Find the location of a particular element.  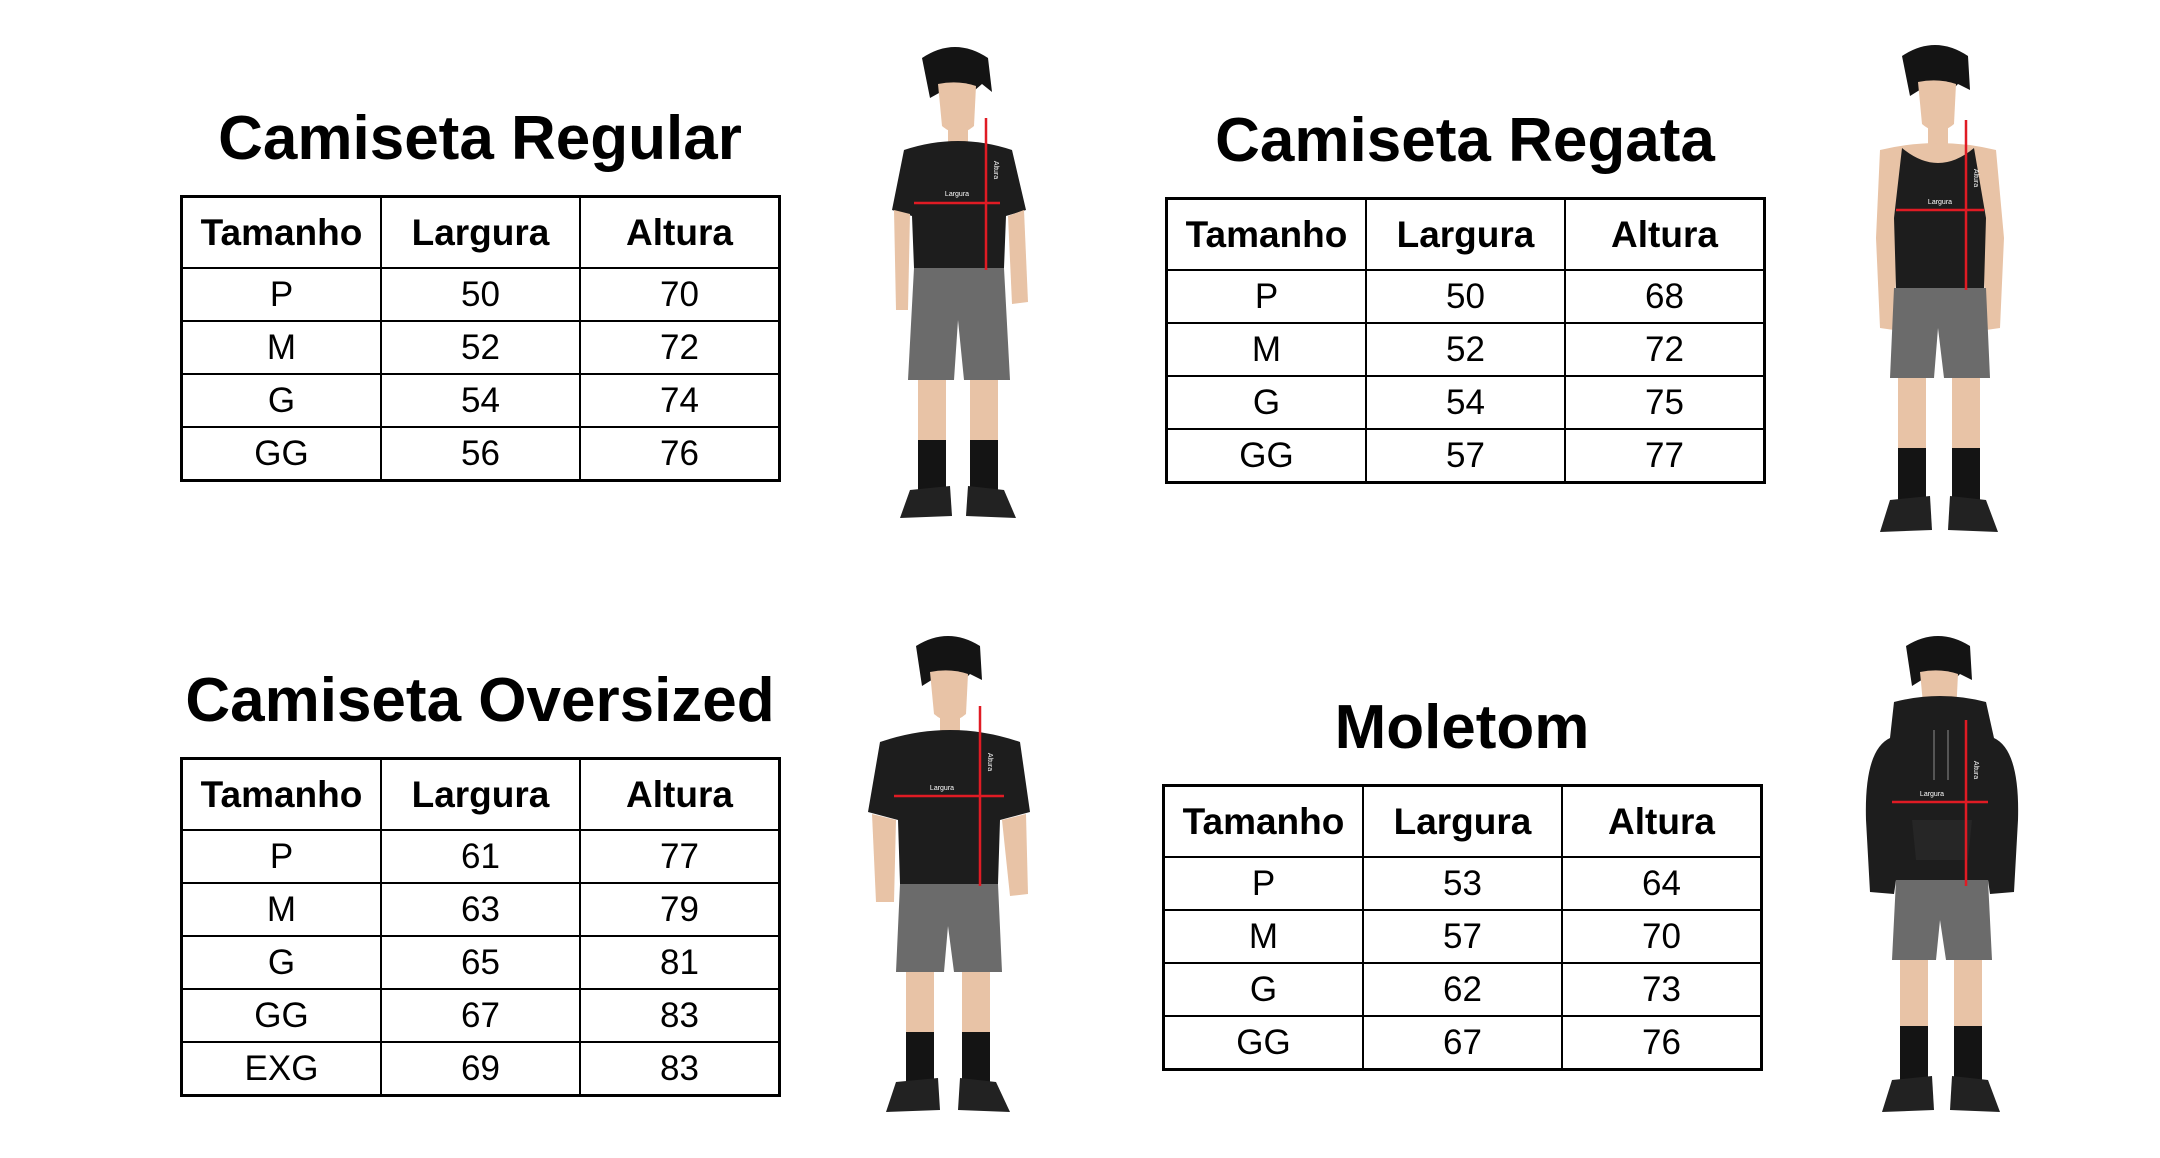

table-row: P 50 68 is located at coordinates (1465, 296).